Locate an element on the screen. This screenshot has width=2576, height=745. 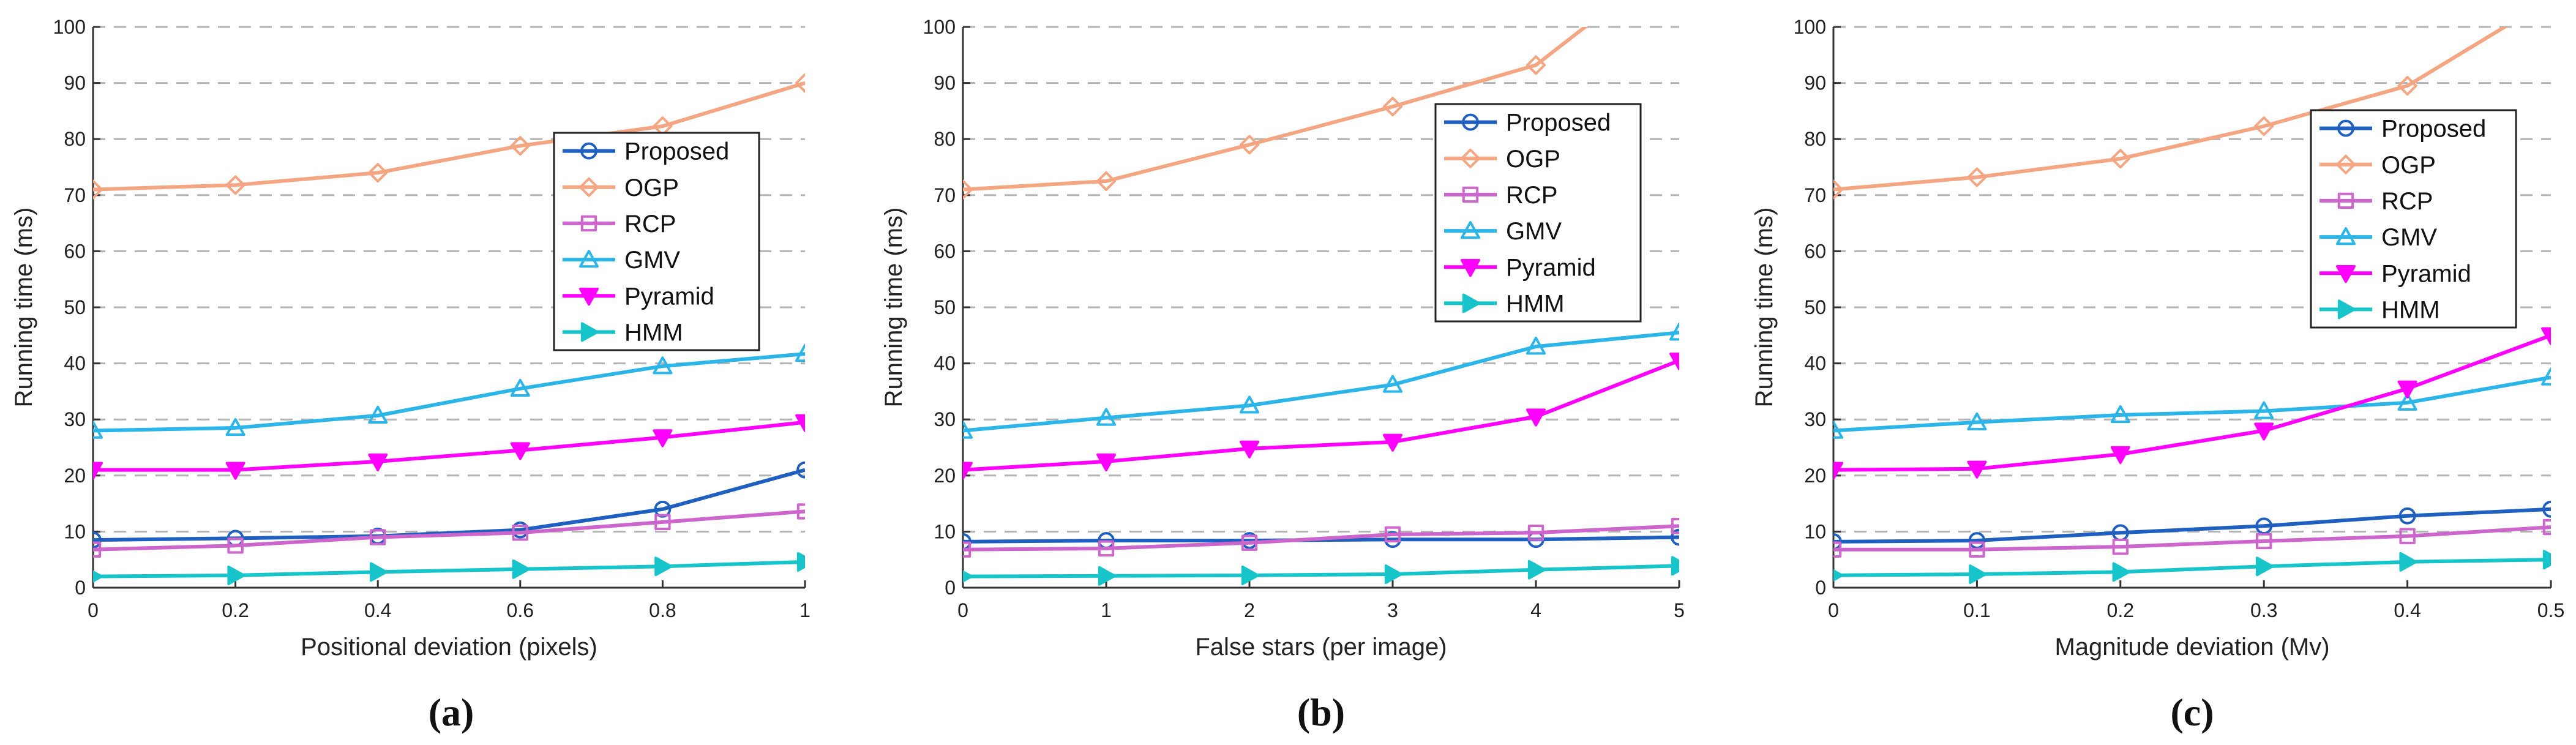
x-tick-label: 0.2 is located at coordinates (2121, 610).